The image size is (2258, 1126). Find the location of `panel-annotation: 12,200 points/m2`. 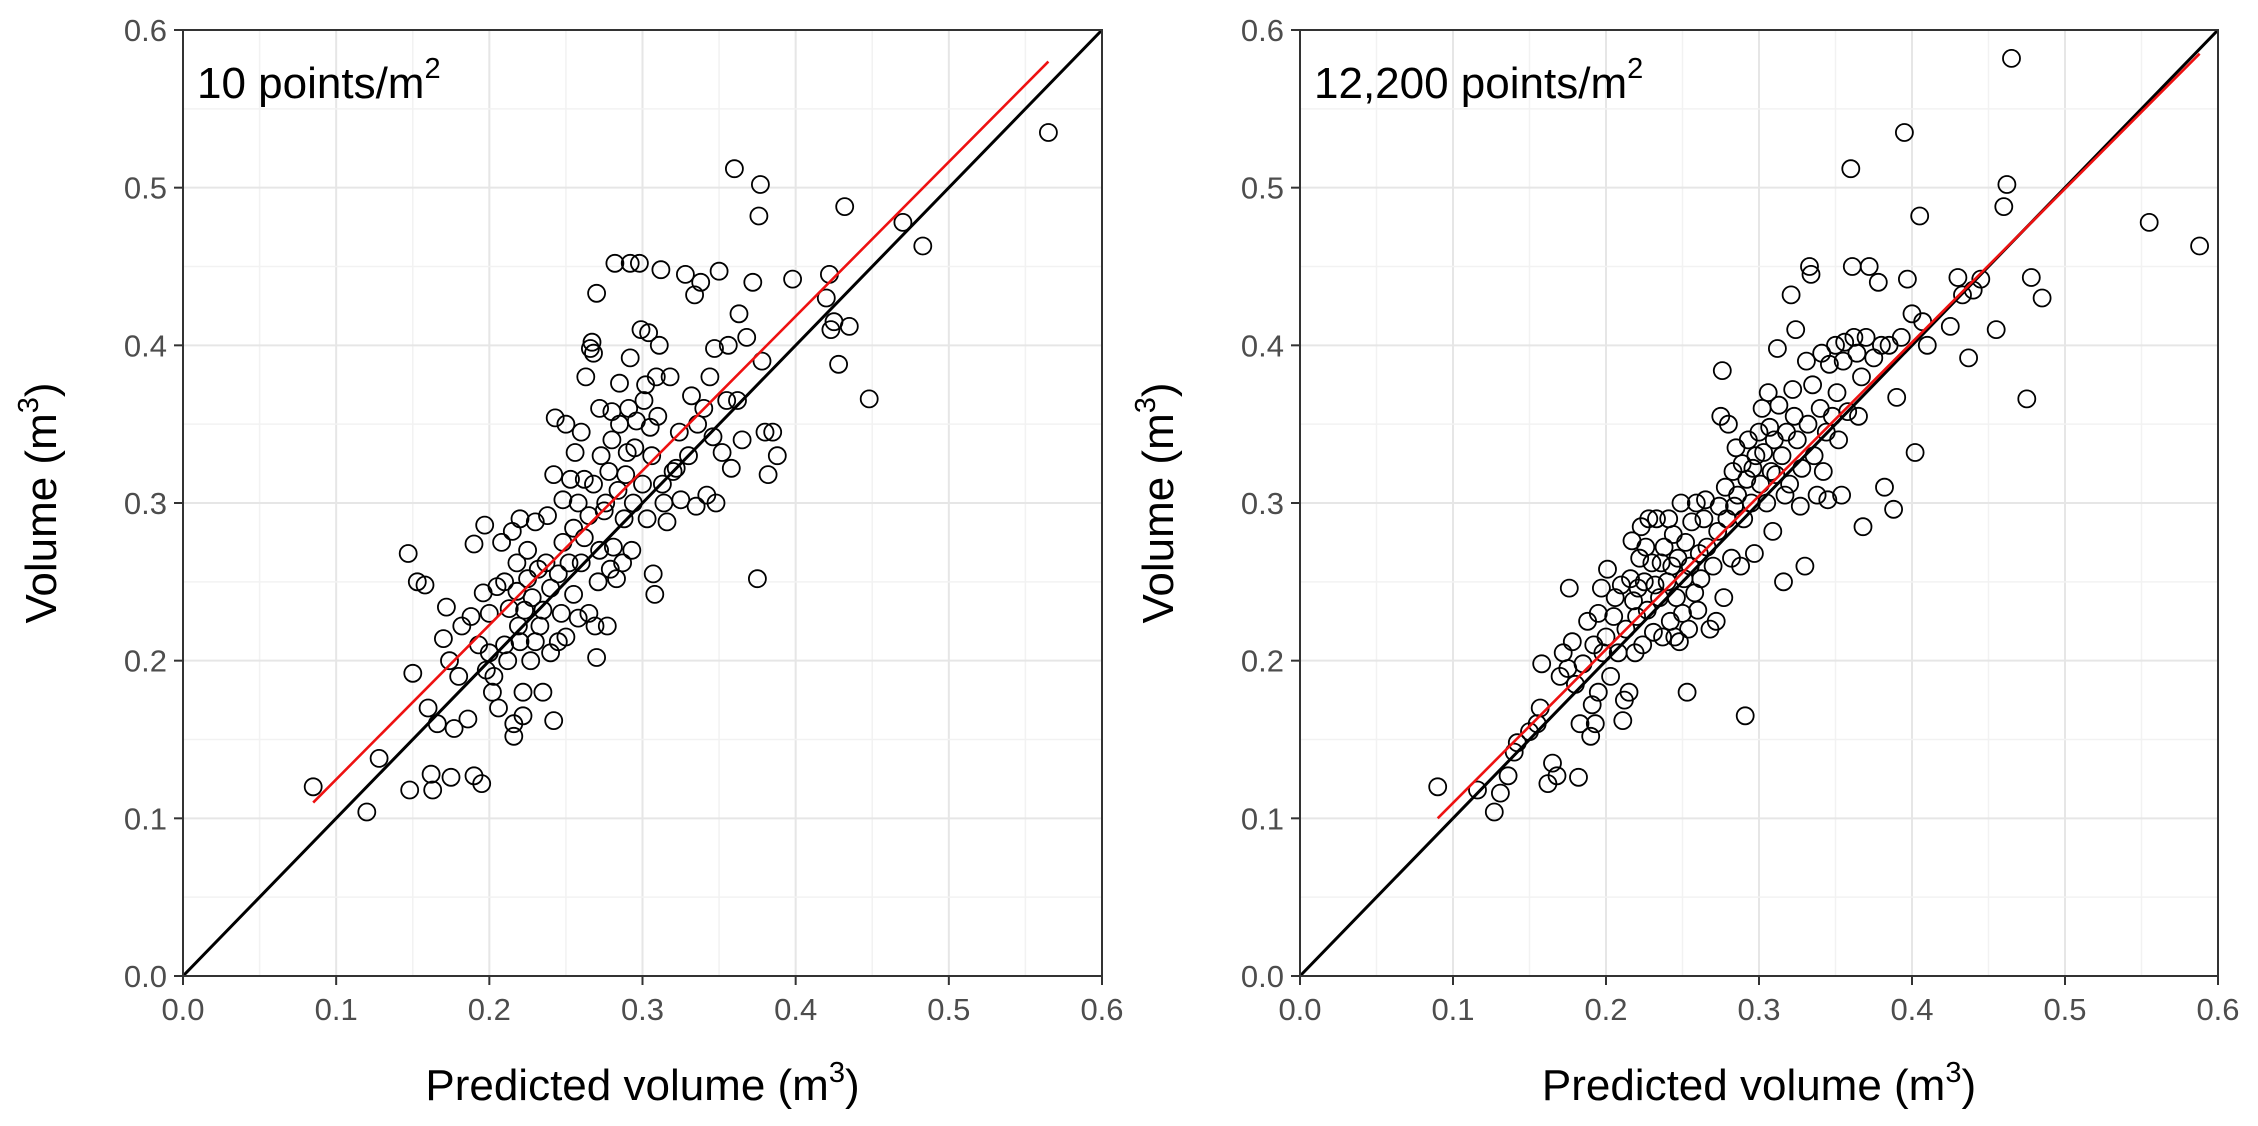

panel-annotation: 12,200 points/m2 is located at coordinates (1478, 80).